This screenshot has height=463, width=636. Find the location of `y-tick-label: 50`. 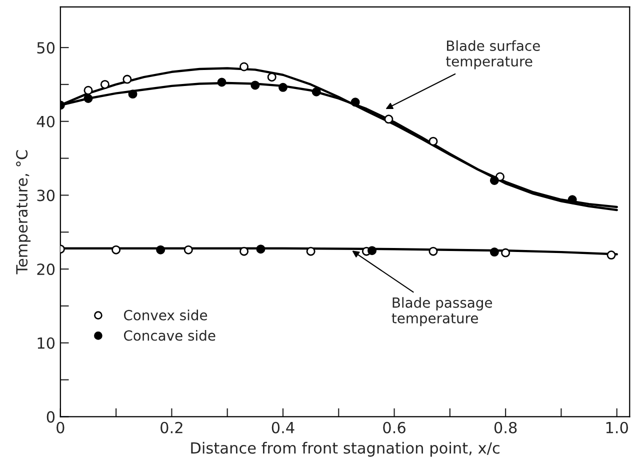

y-tick-label: 50 is located at coordinates (46, 48).